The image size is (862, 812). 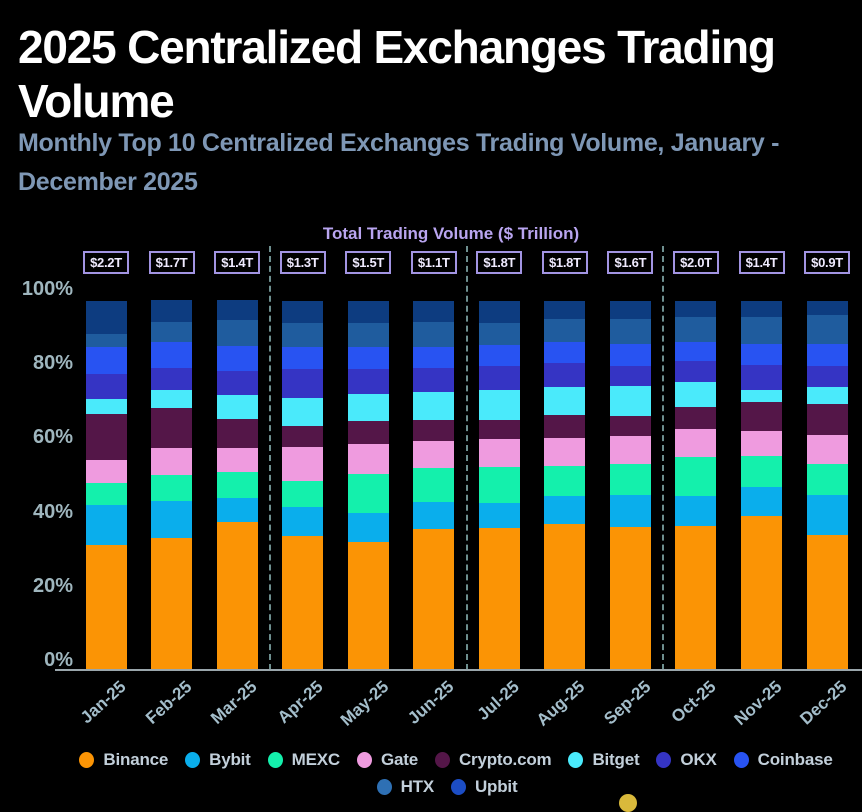 I want to click on segment-Crypto.com-Aug-25, so click(x=565, y=427).